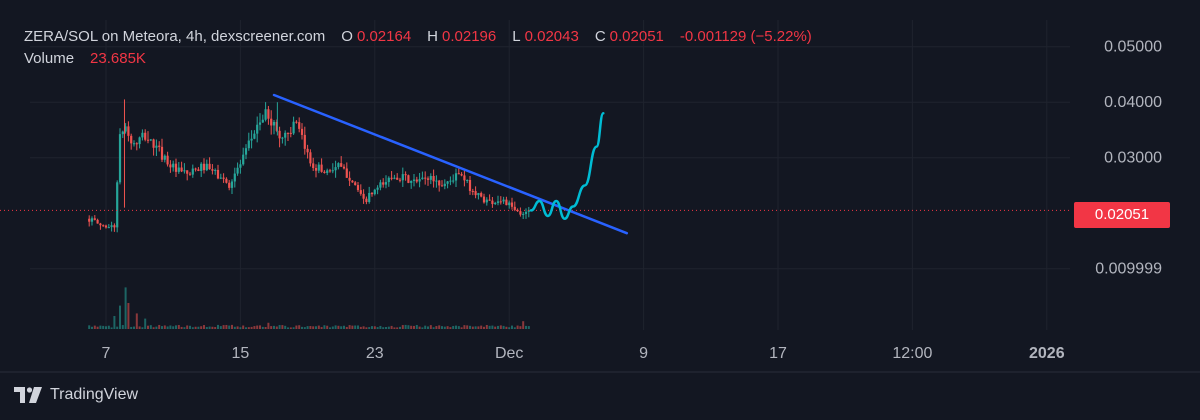 This screenshot has width=1200, height=420. Describe the element at coordinates (778, 353) in the screenshot. I see `x-tick-label: 17` at that location.